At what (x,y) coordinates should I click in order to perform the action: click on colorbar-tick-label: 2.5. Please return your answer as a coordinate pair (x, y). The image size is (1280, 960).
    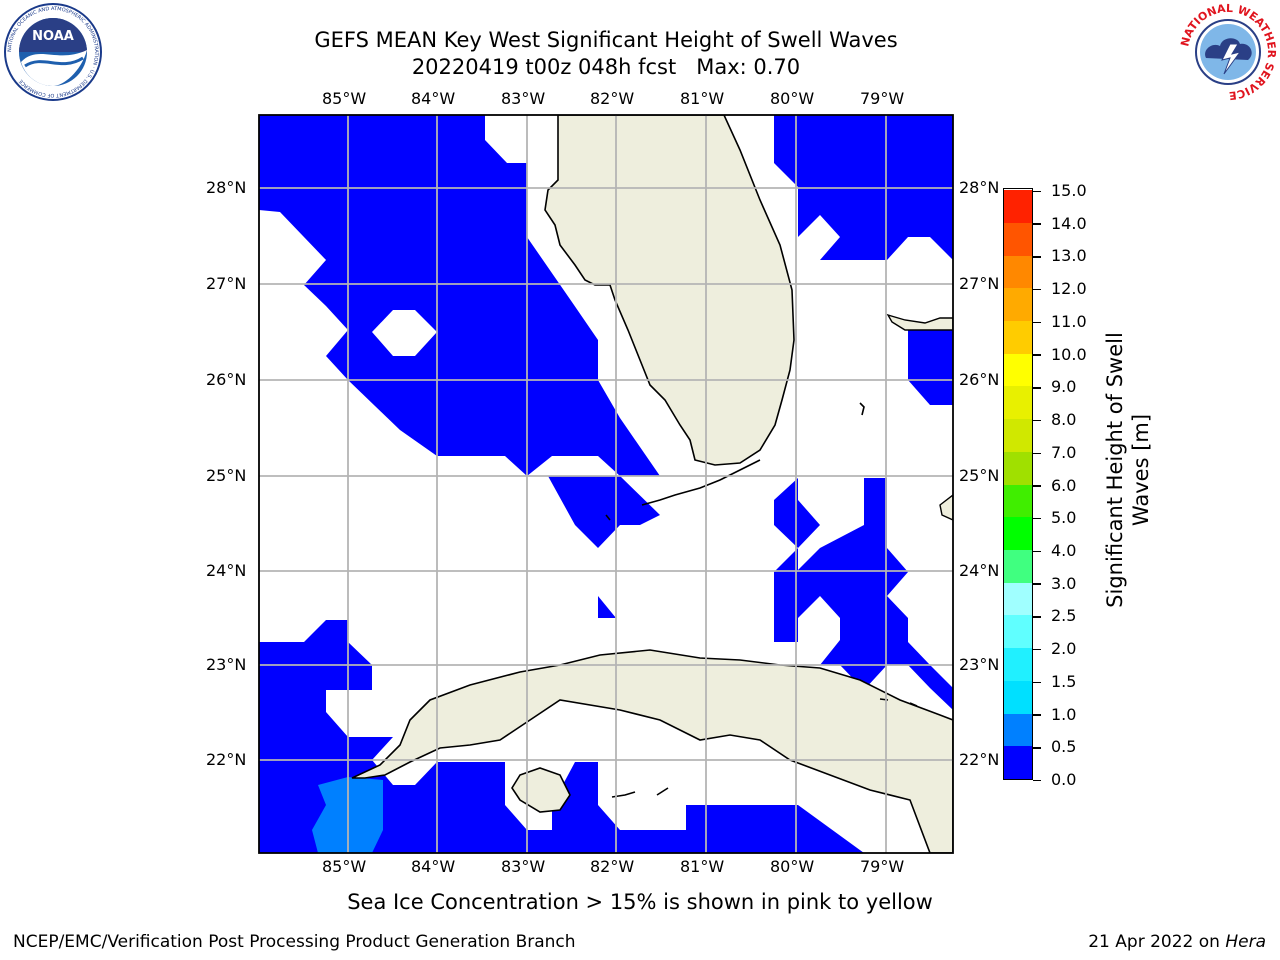
    Looking at the image, I should click on (1054, 616).